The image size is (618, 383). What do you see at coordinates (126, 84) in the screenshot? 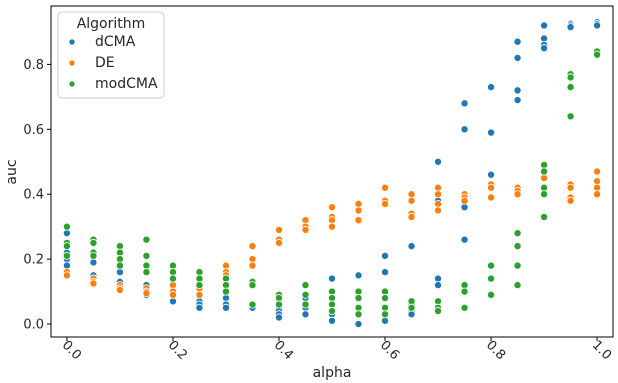
I see `legend-label: modCMA` at bounding box center [126, 84].